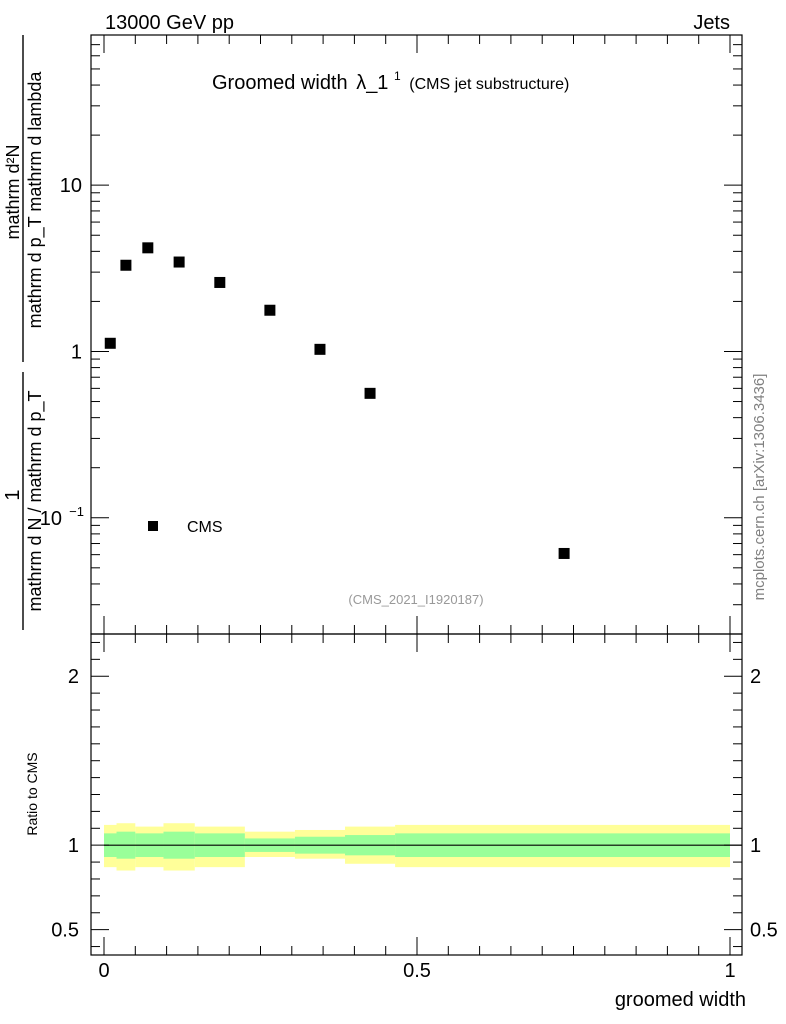  I want to click on side-label: mcplots.cern.ch [arXiv:1306.3436], so click(759, 487).